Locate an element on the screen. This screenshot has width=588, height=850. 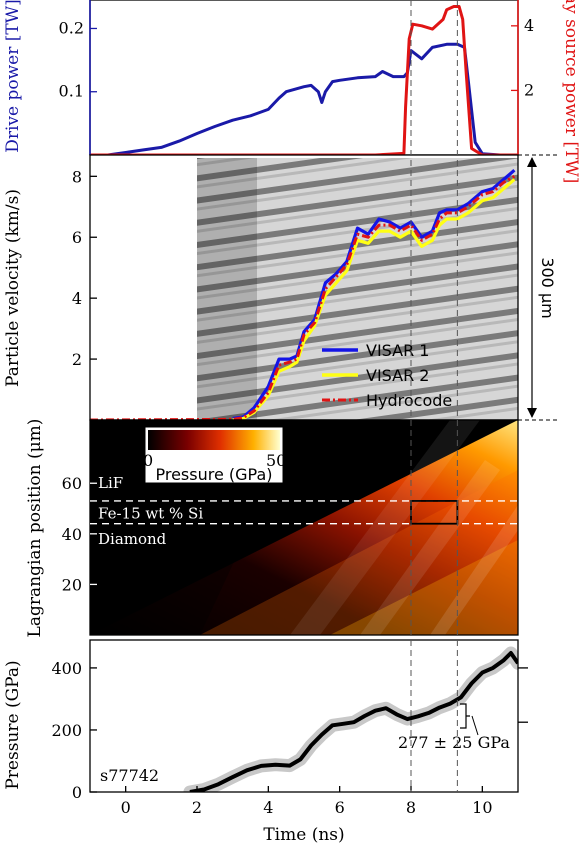
panel-4-series is located at coordinates (350, 719).